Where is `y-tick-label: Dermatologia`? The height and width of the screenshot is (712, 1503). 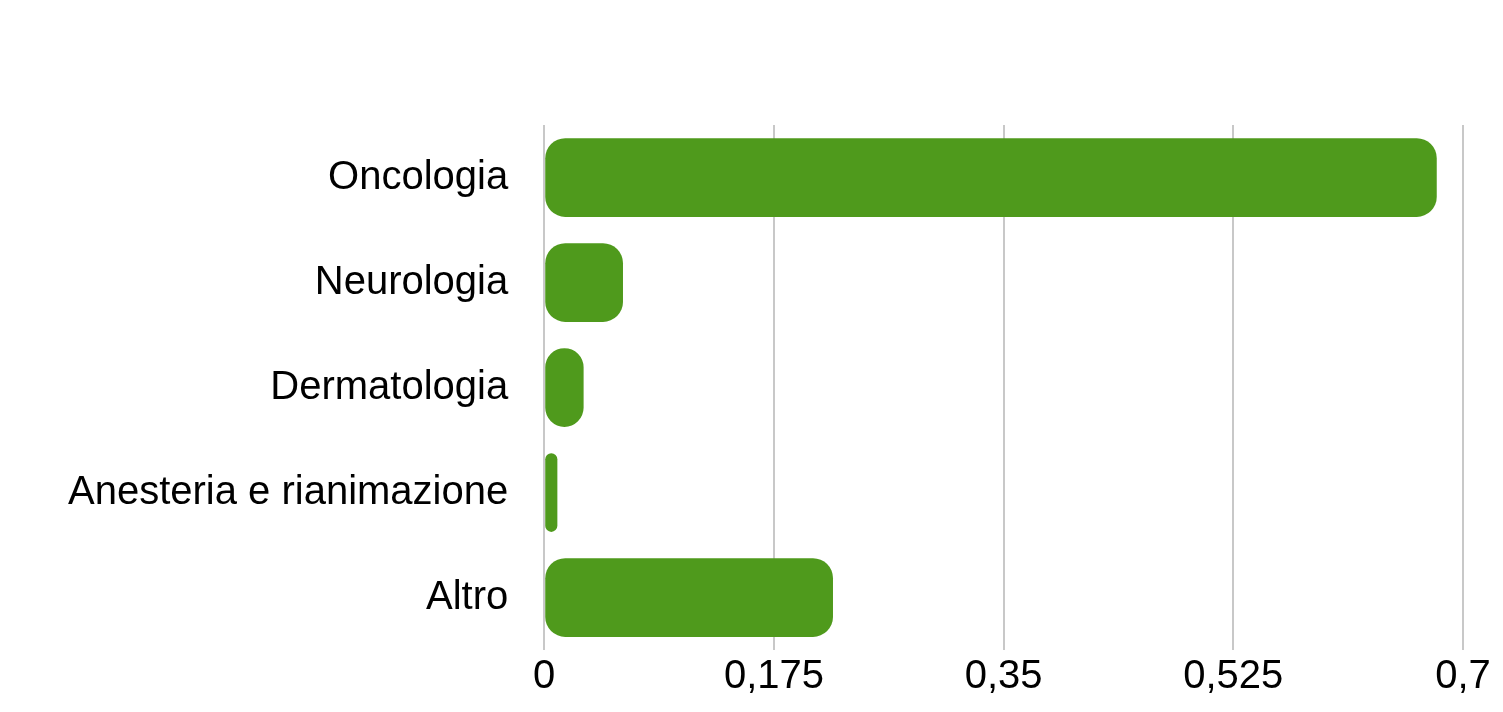
y-tick-label: Dermatologia is located at coordinates (389, 384).